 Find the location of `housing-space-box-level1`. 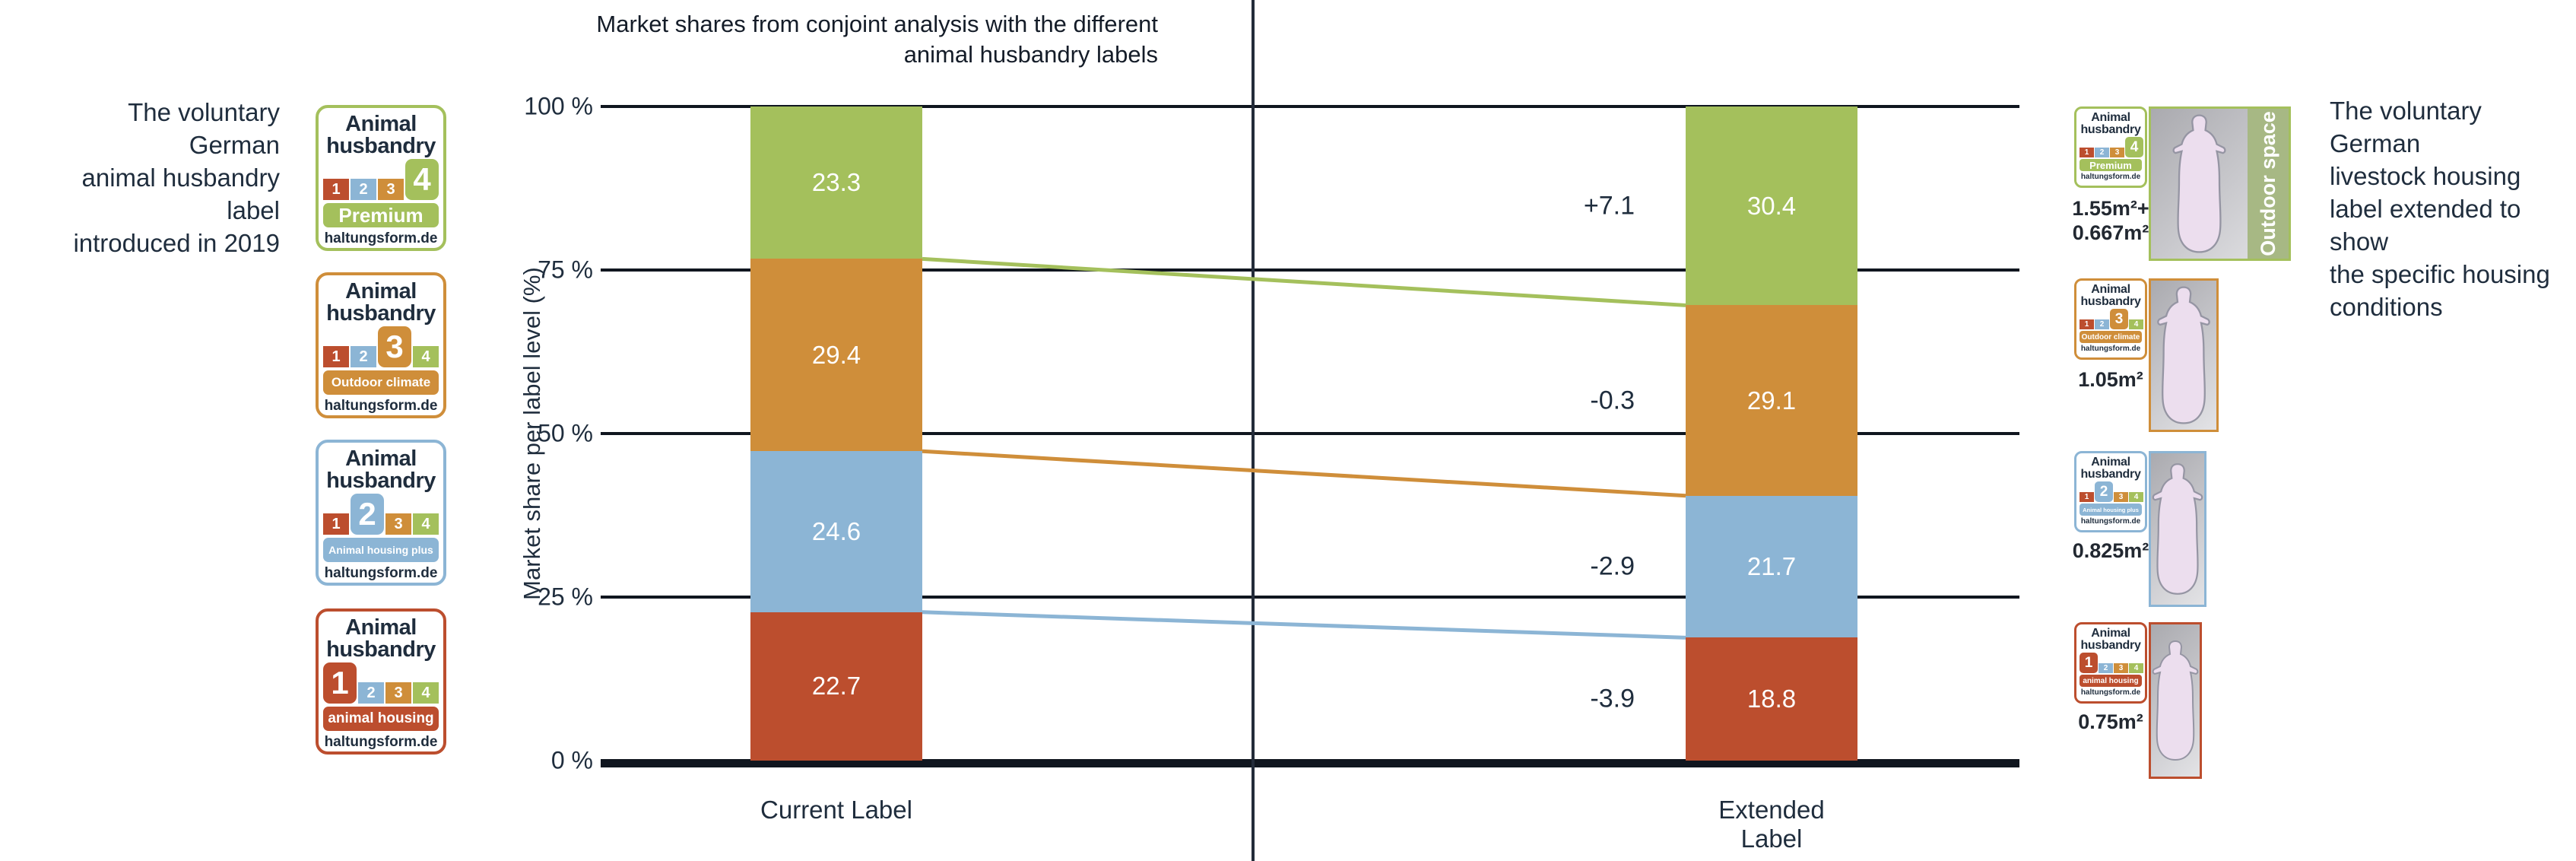

housing-space-box-level1 is located at coordinates (2176, 700).